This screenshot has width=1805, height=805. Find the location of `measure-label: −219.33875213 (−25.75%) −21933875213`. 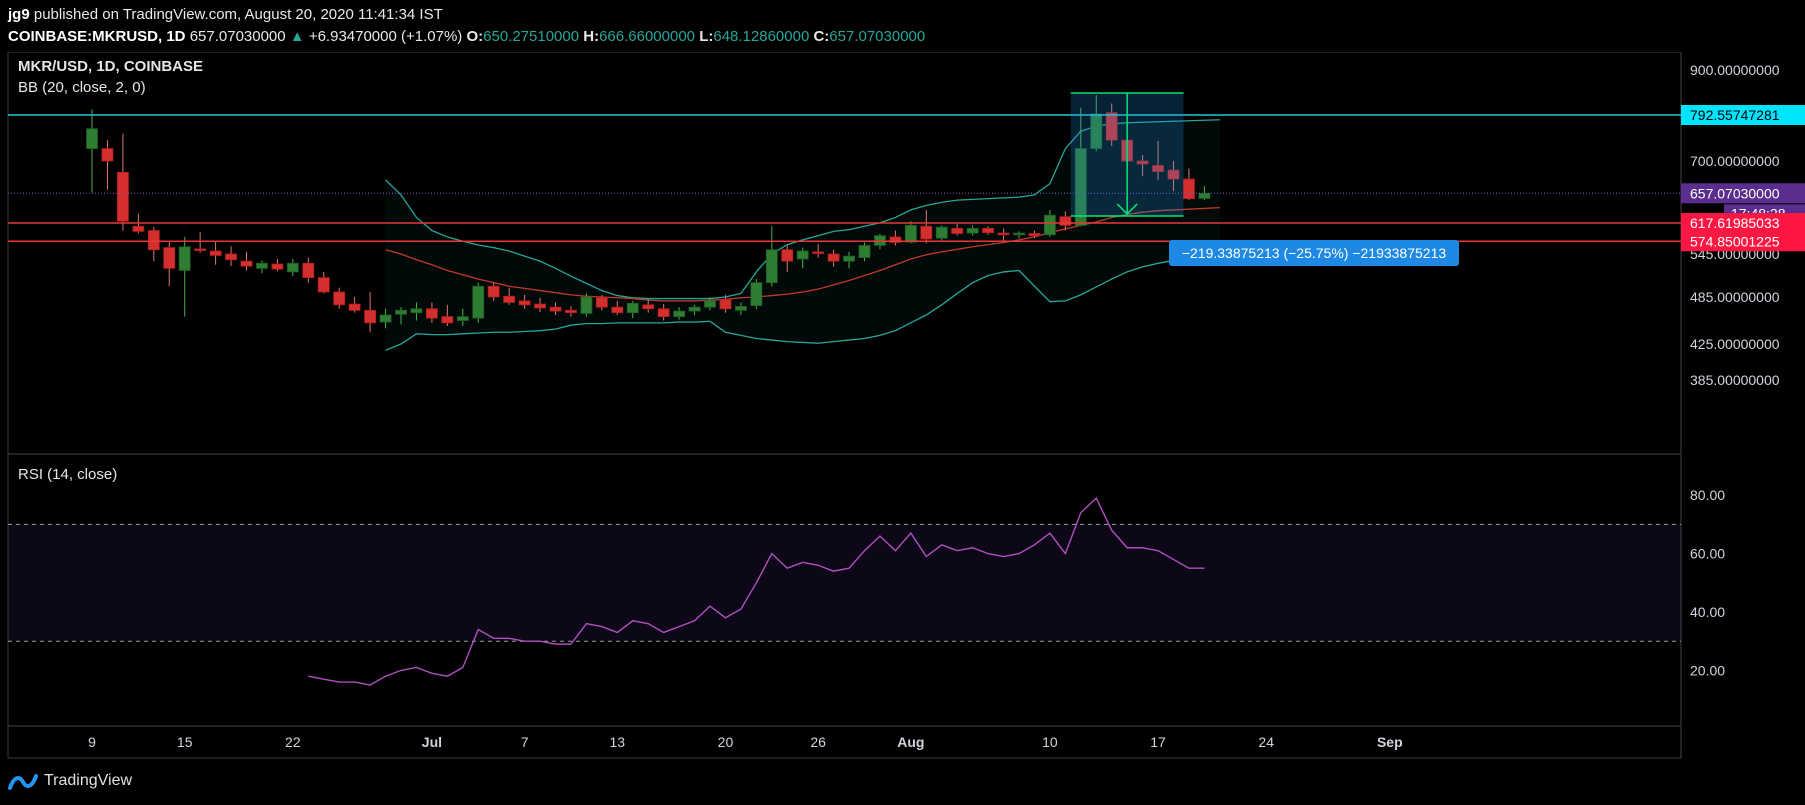

measure-label: −219.33875213 (−25.75%) −21933875213 is located at coordinates (1314, 253).